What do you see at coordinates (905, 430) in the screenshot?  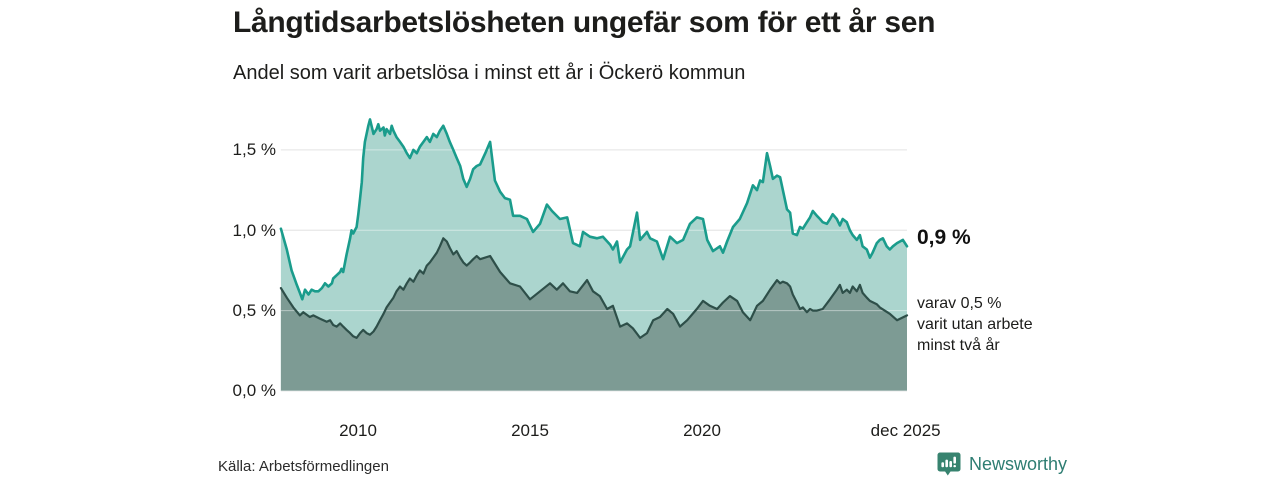 I see `x-tick-label: dec 2025` at bounding box center [905, 430].